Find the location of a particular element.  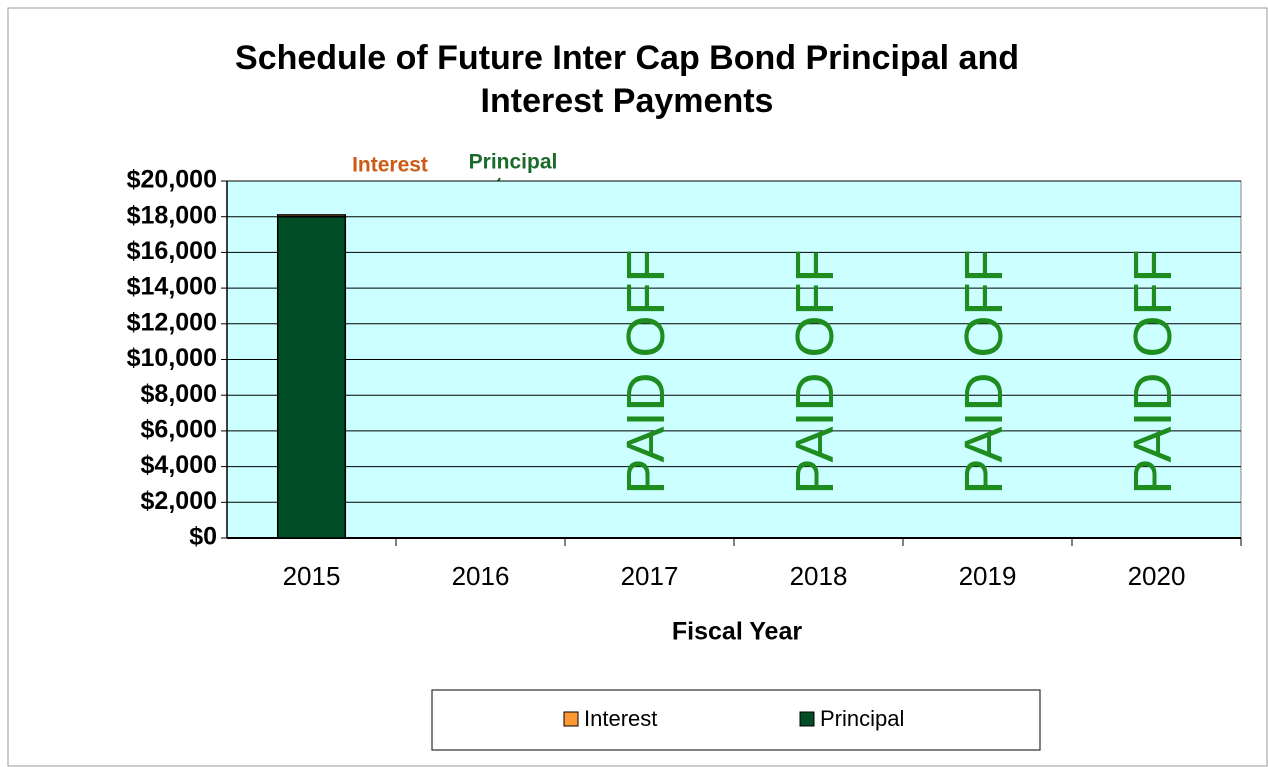

legend-label: Principal is located at coordinates (862, 718).